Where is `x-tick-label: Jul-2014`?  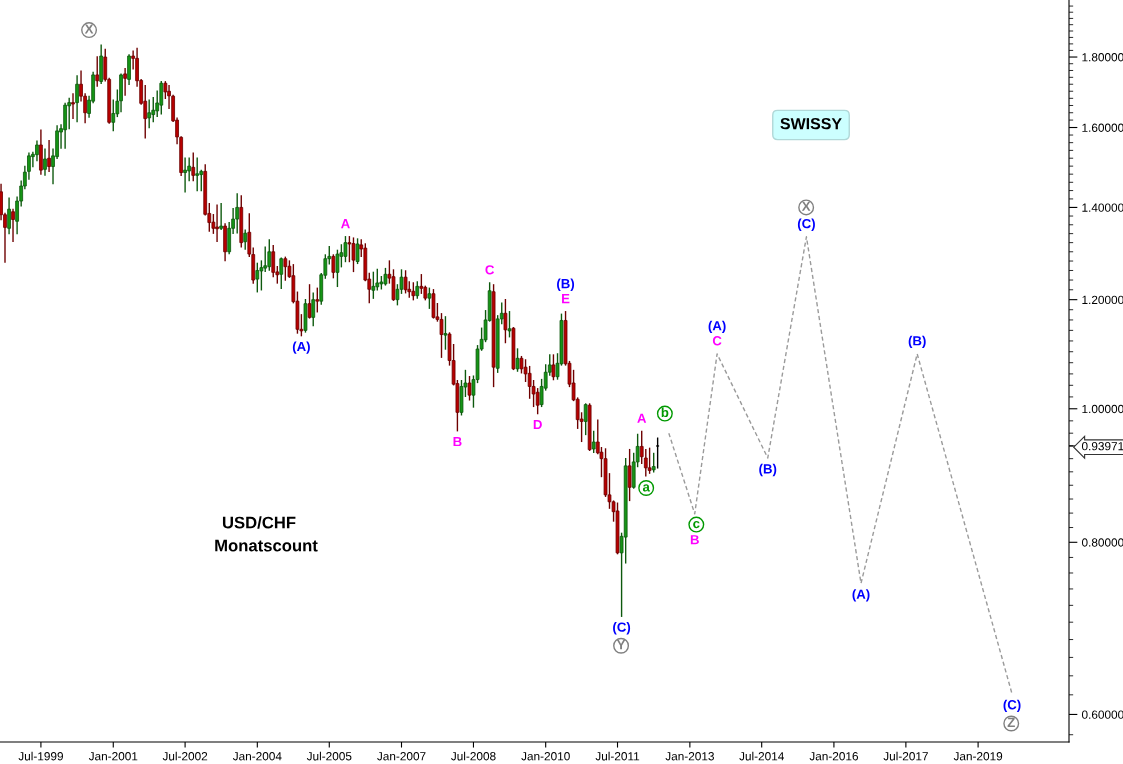
x-tick-label: Jul-2014 is located at coordinates (761, 756).